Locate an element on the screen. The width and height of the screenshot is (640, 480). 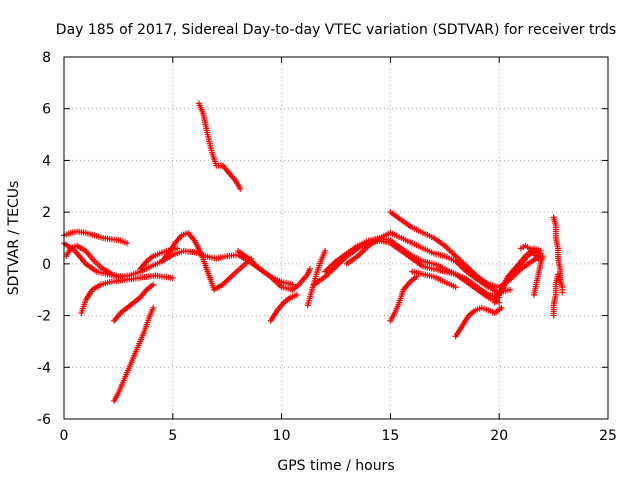
y-tick-label: 4 is located at coordinates (46, 161).